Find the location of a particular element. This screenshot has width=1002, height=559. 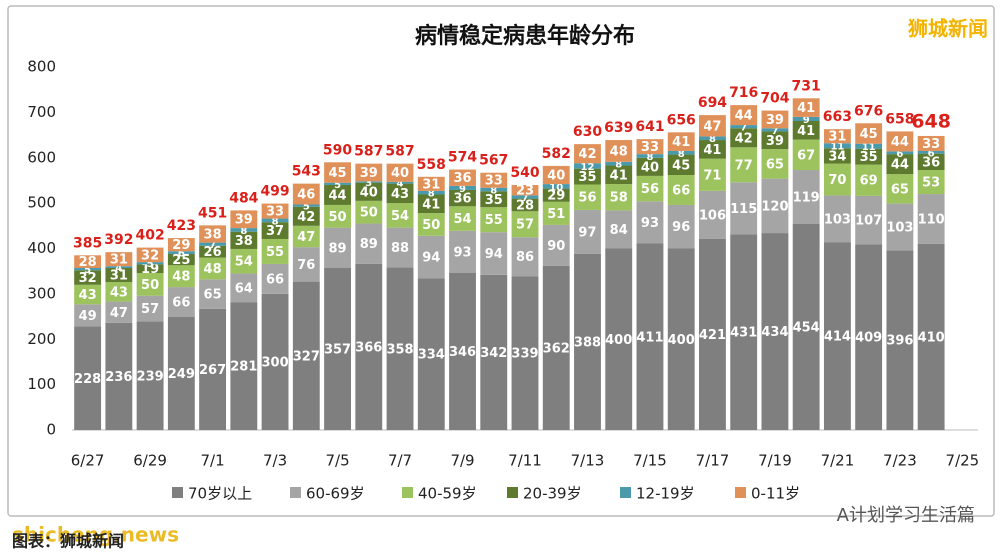

data-label: 54 is located at coordinates (244, 262).